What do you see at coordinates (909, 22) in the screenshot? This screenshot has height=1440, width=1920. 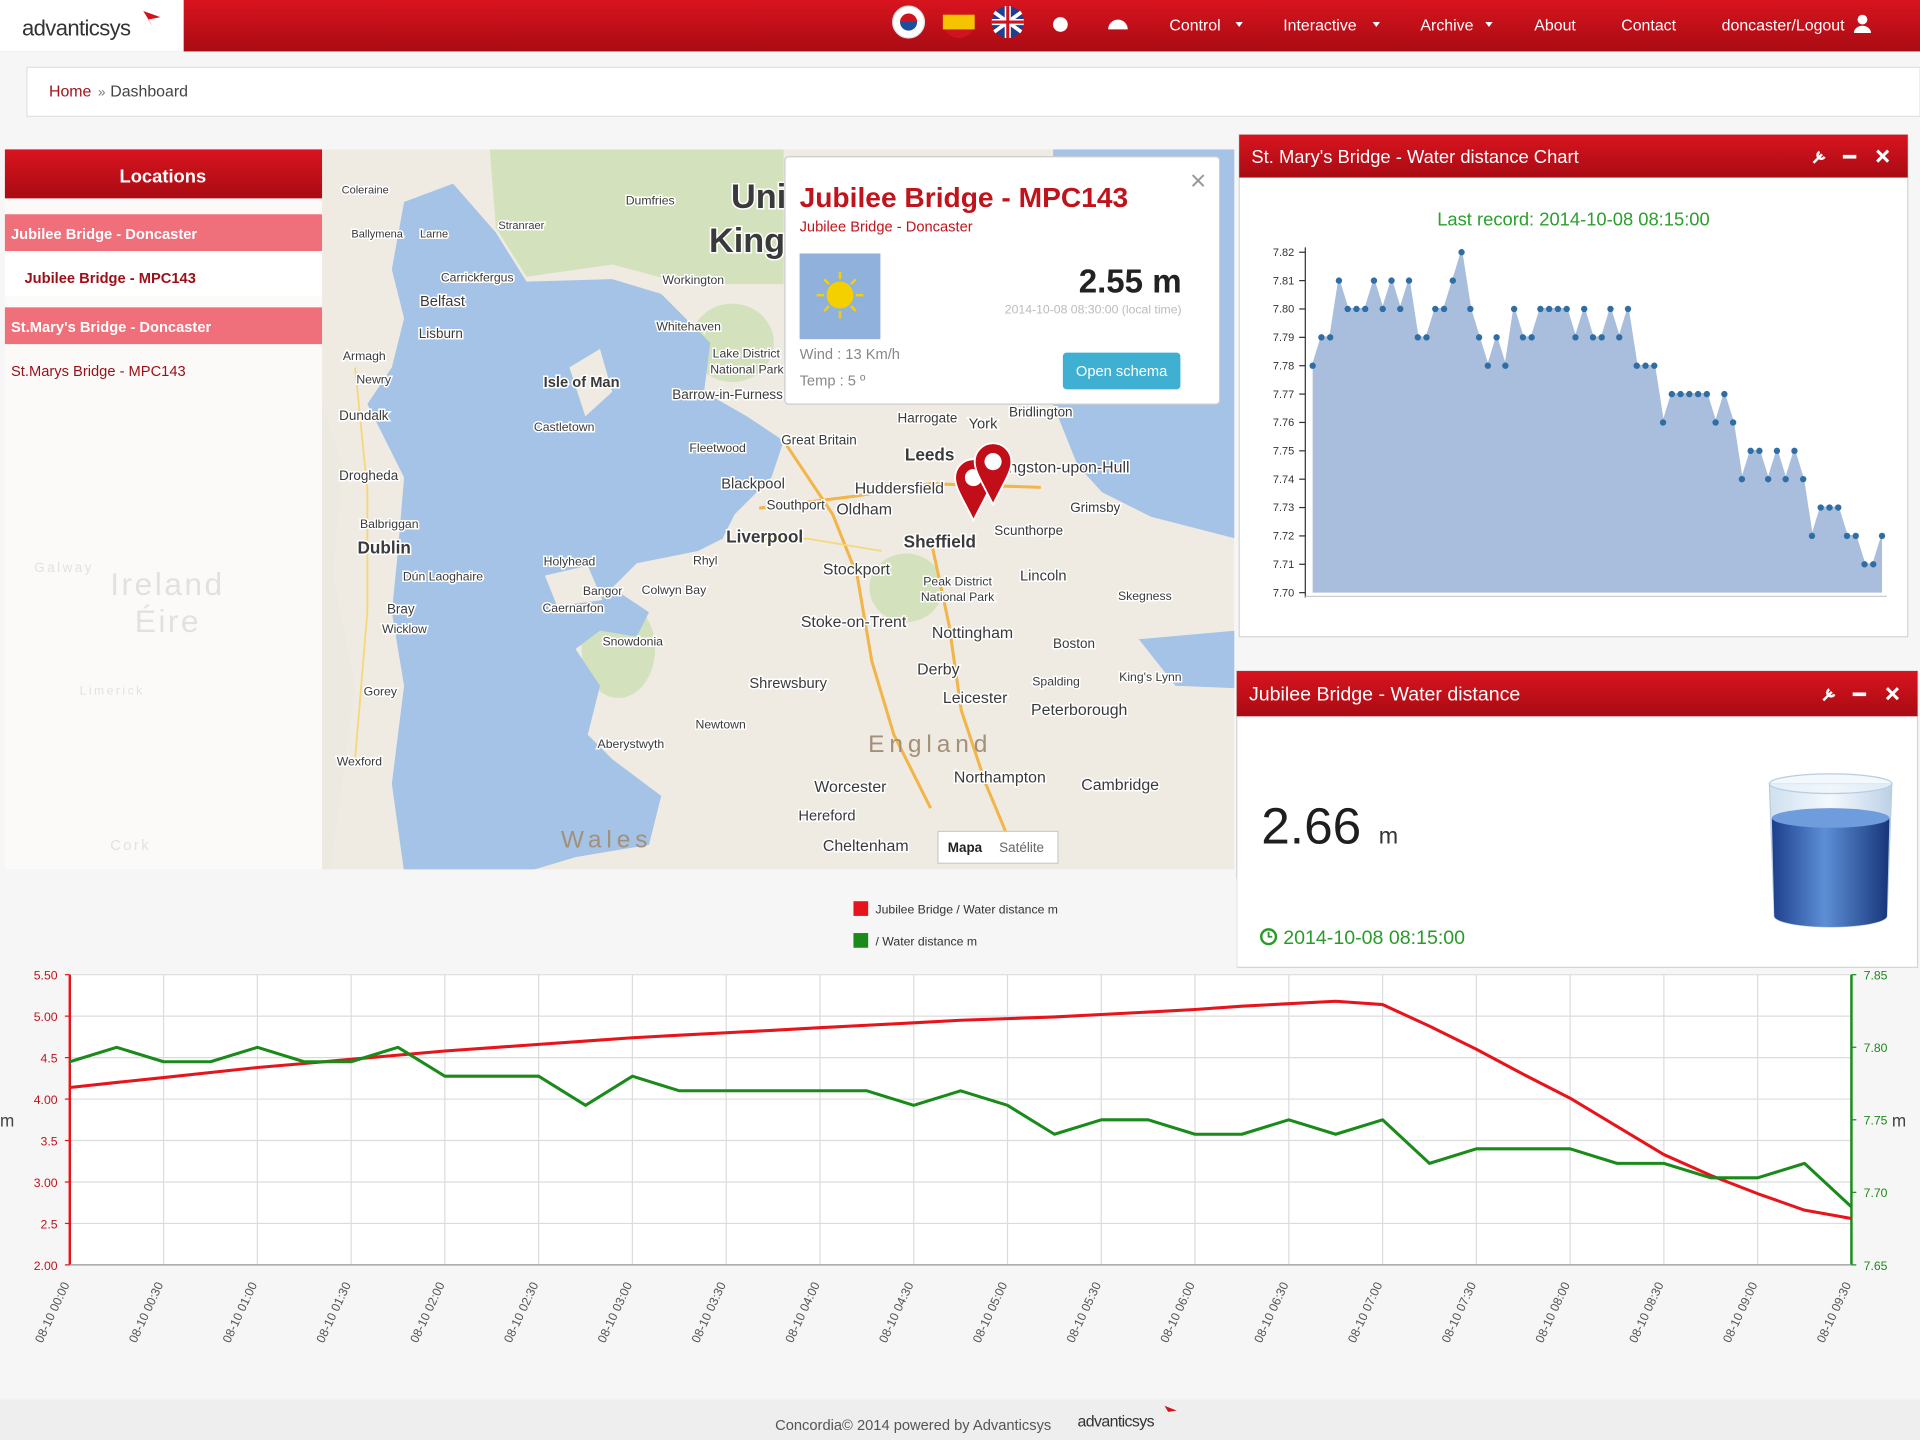 I see `flag-korea` at bounding box center [909, 22].